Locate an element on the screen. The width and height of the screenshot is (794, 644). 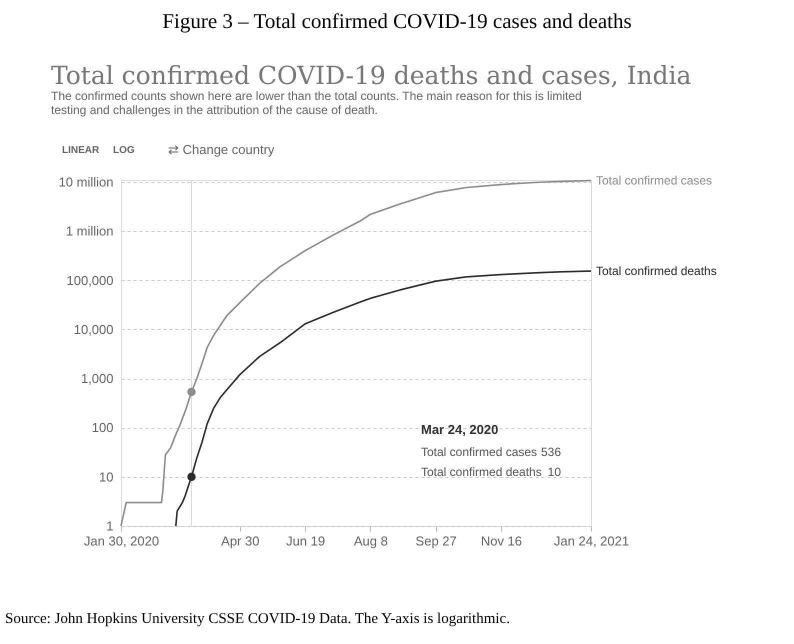
source-note: Source: John Hopkins University CSSE COVID-19 Data. The Y-axis is logarithmic. is located at coordinates (257, 619).